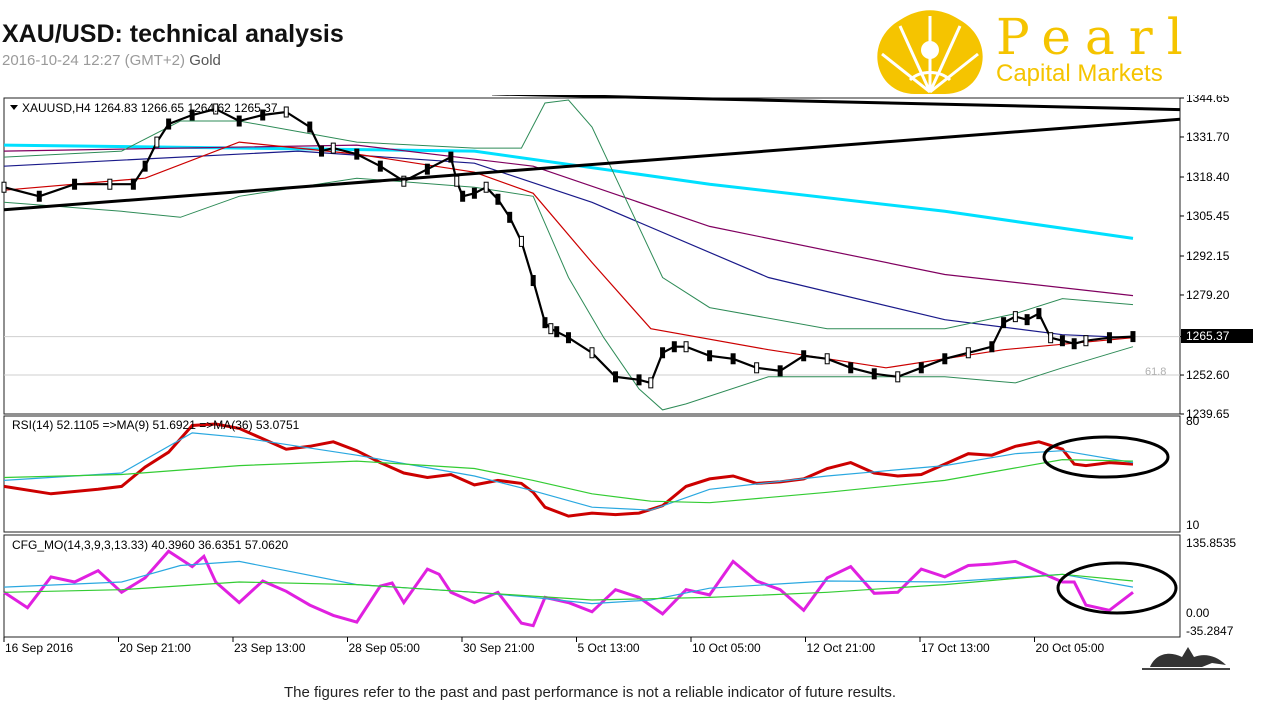 The width and height of the screenshot is (1280, 720). Describe the element at coordinates (270, 648) in the screenshot. I see `x-tick-label: 23 Sep 13:00` at that location.